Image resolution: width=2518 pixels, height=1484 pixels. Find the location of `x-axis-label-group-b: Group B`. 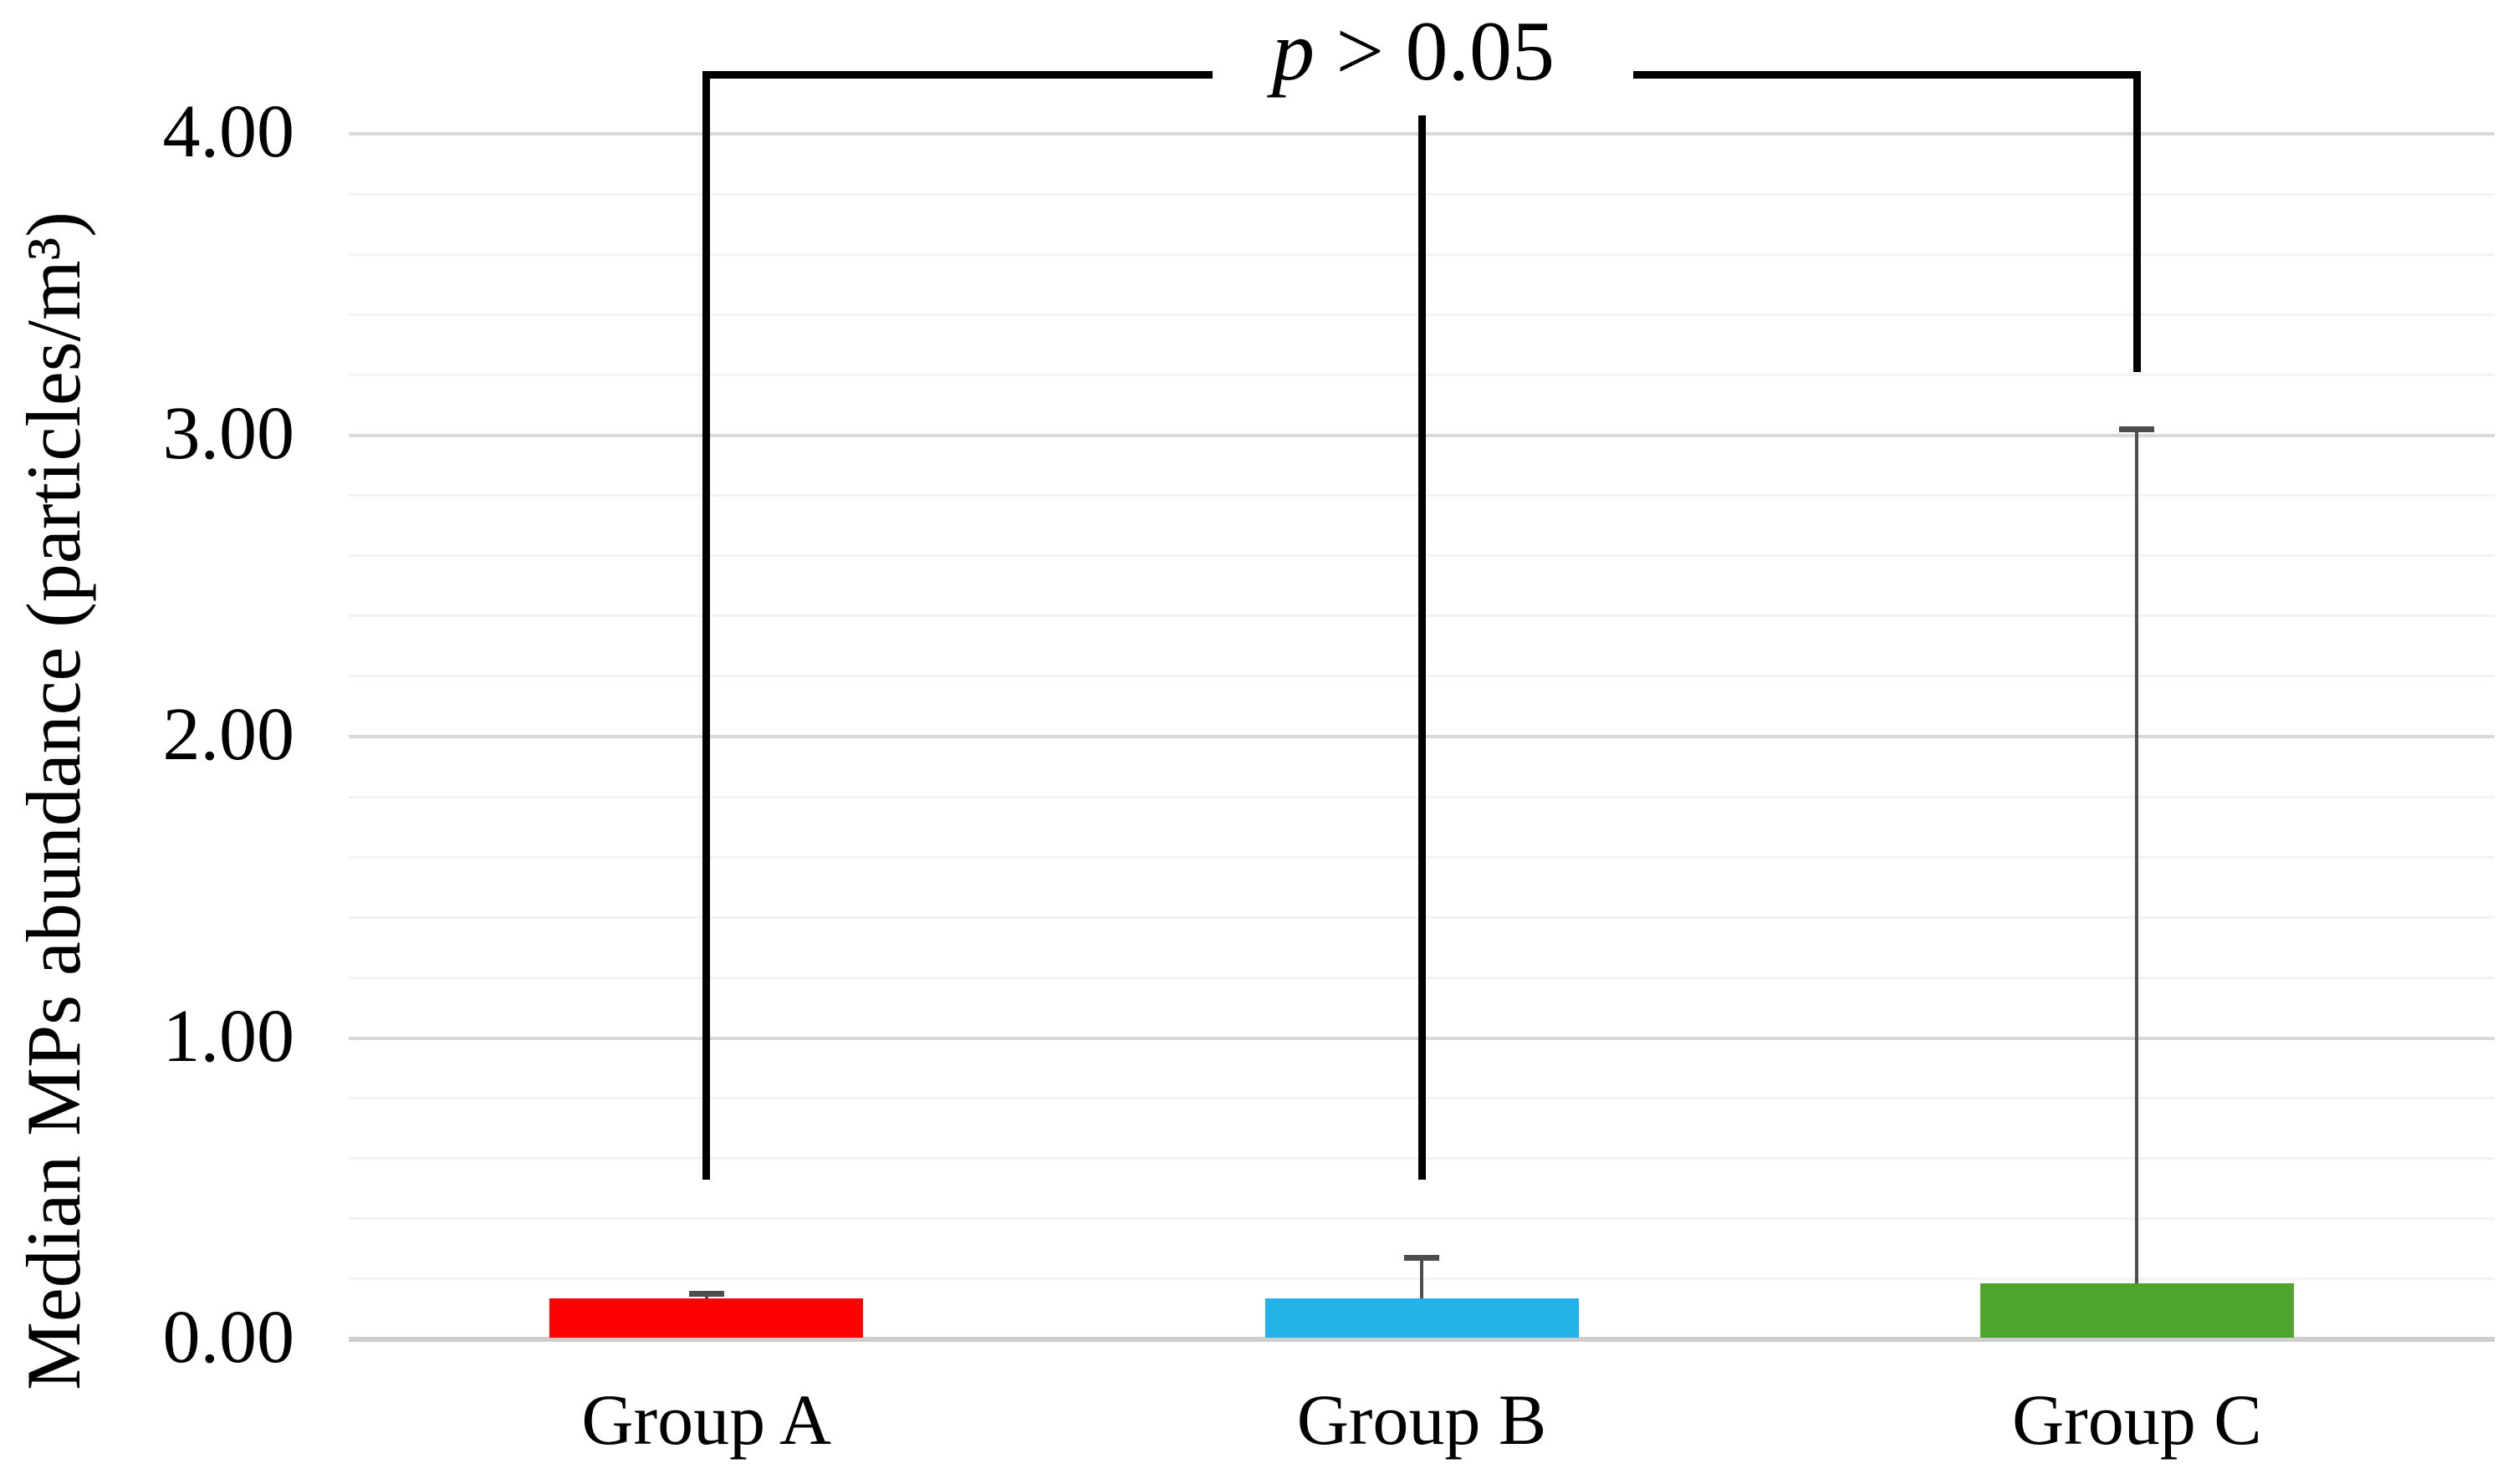

x-axis-label-group-b: Group B is located at coordinates (1421, 1419).